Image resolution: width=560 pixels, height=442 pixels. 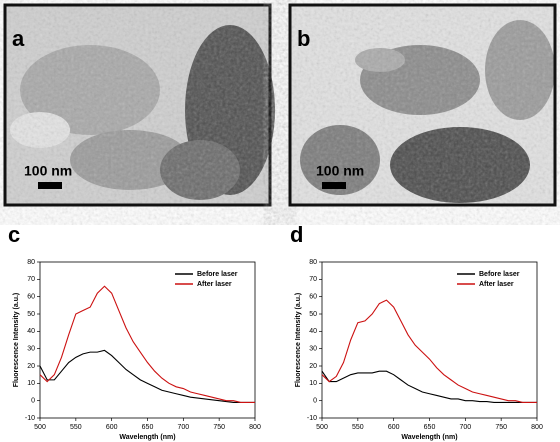 What do you see at coordinates (303, 38) in the screenshot?
I see `panel-label: b` at bounding box center [303, 38].